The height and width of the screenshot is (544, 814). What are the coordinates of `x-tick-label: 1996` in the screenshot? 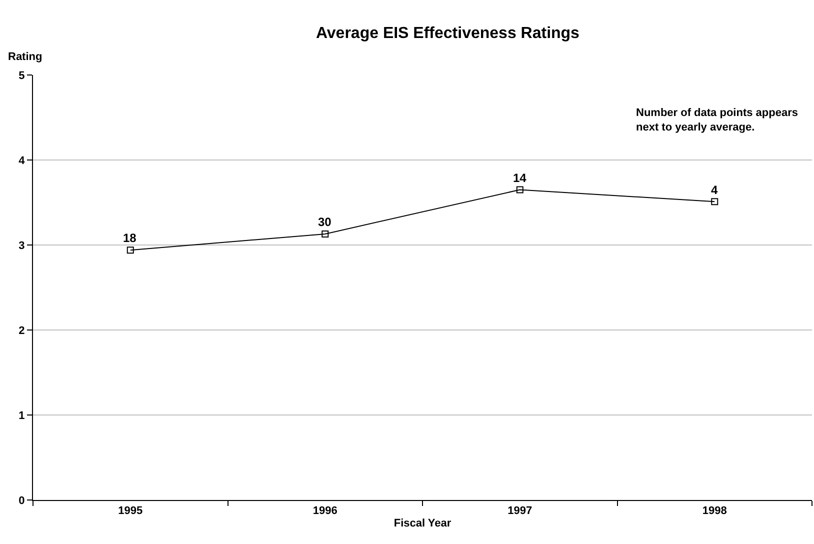 It's located at (325, 511).